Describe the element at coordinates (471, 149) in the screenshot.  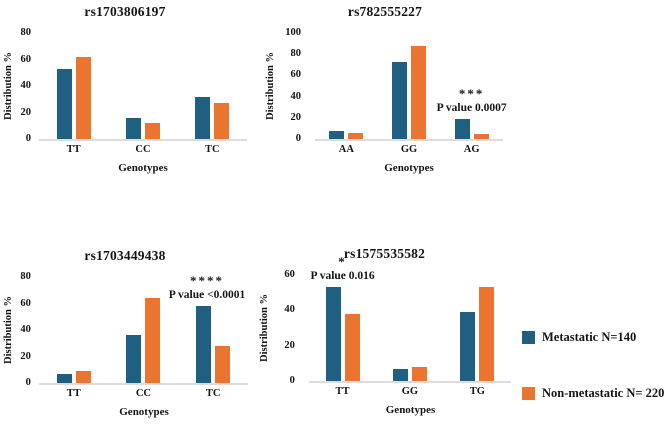
I see `x-tick-label: AG` at that location.